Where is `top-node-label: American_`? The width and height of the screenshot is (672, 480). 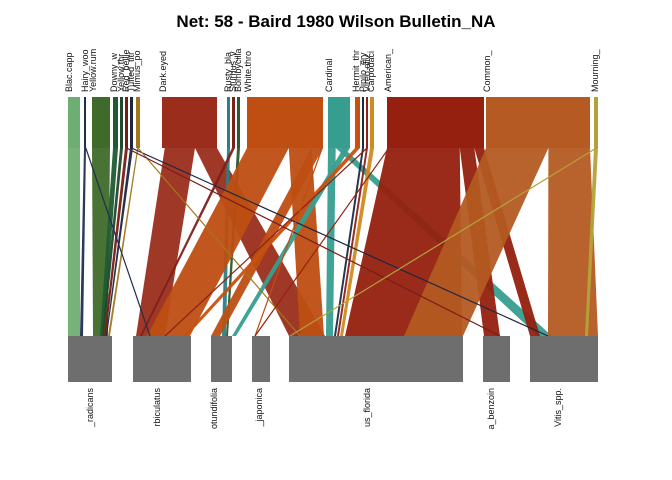
top-node-label: American_ is located at coordinates (388, 70).